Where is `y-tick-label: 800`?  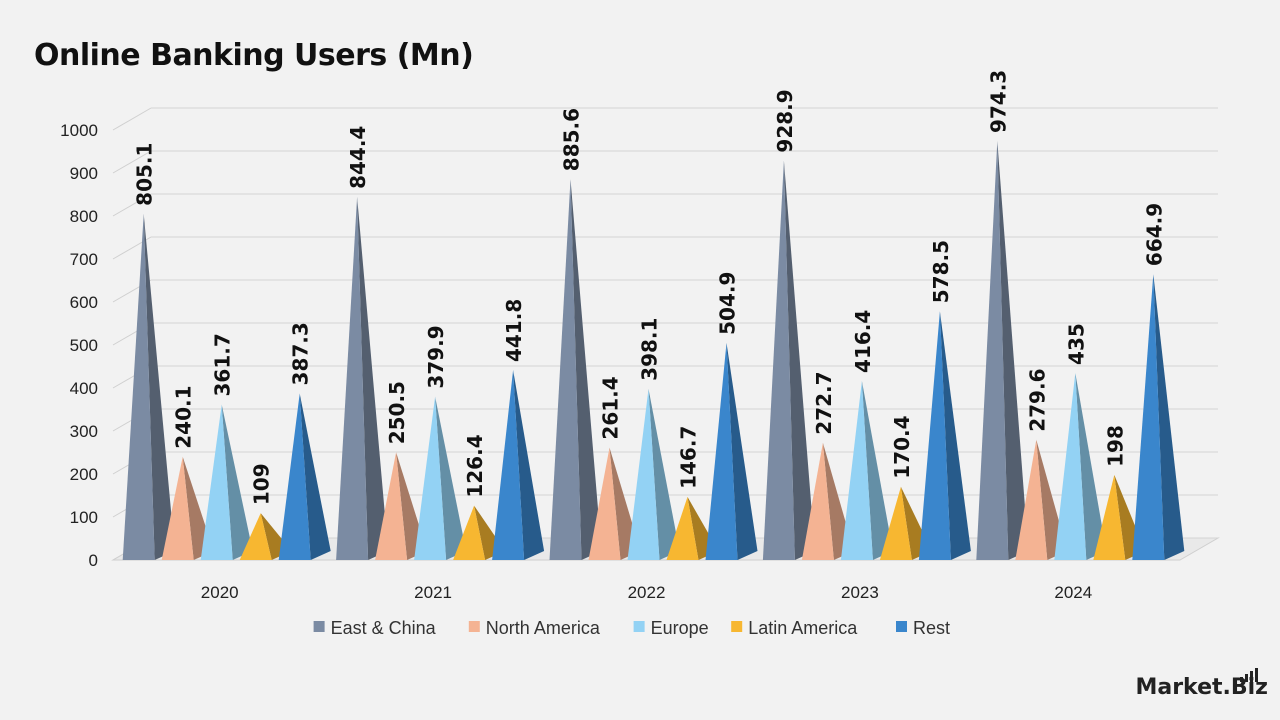 y-tick-label: 800 is located at coordinates (84, 216).